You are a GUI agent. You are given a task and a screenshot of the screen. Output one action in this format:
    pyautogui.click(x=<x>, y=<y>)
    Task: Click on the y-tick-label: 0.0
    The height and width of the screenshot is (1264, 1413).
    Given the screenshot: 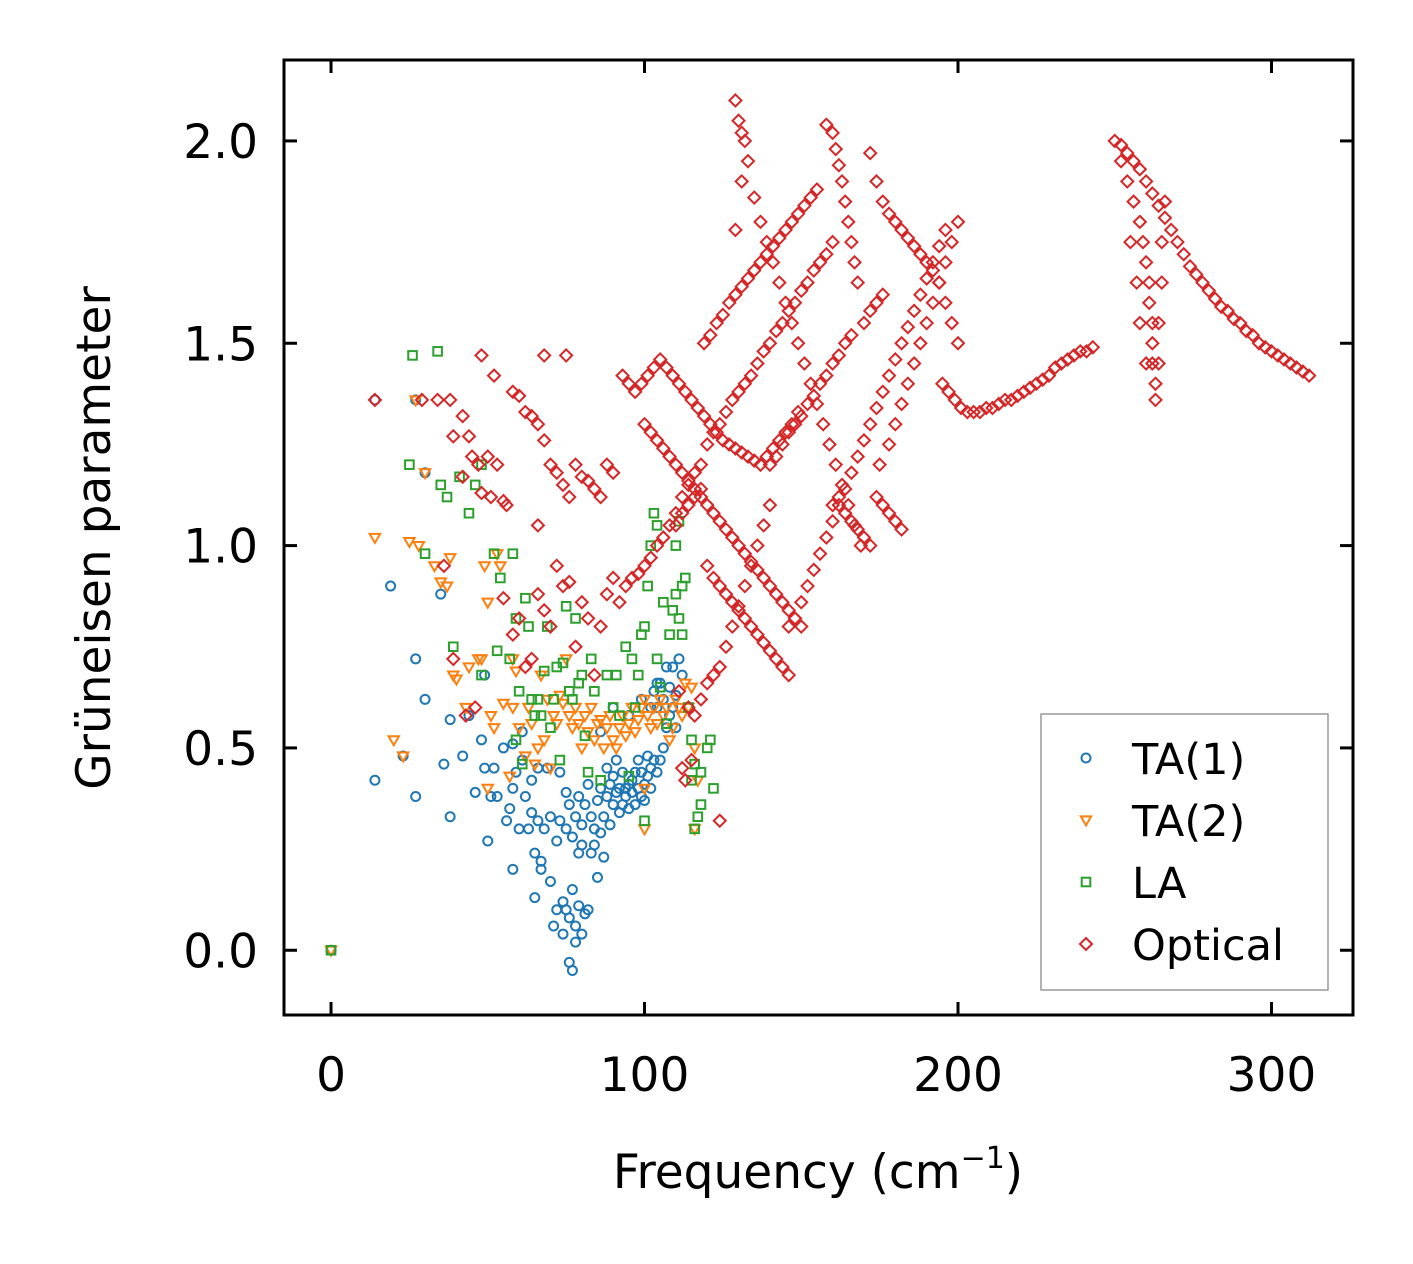 What is the action you would take?
    pyautogui.click(x=220, y=951)
    